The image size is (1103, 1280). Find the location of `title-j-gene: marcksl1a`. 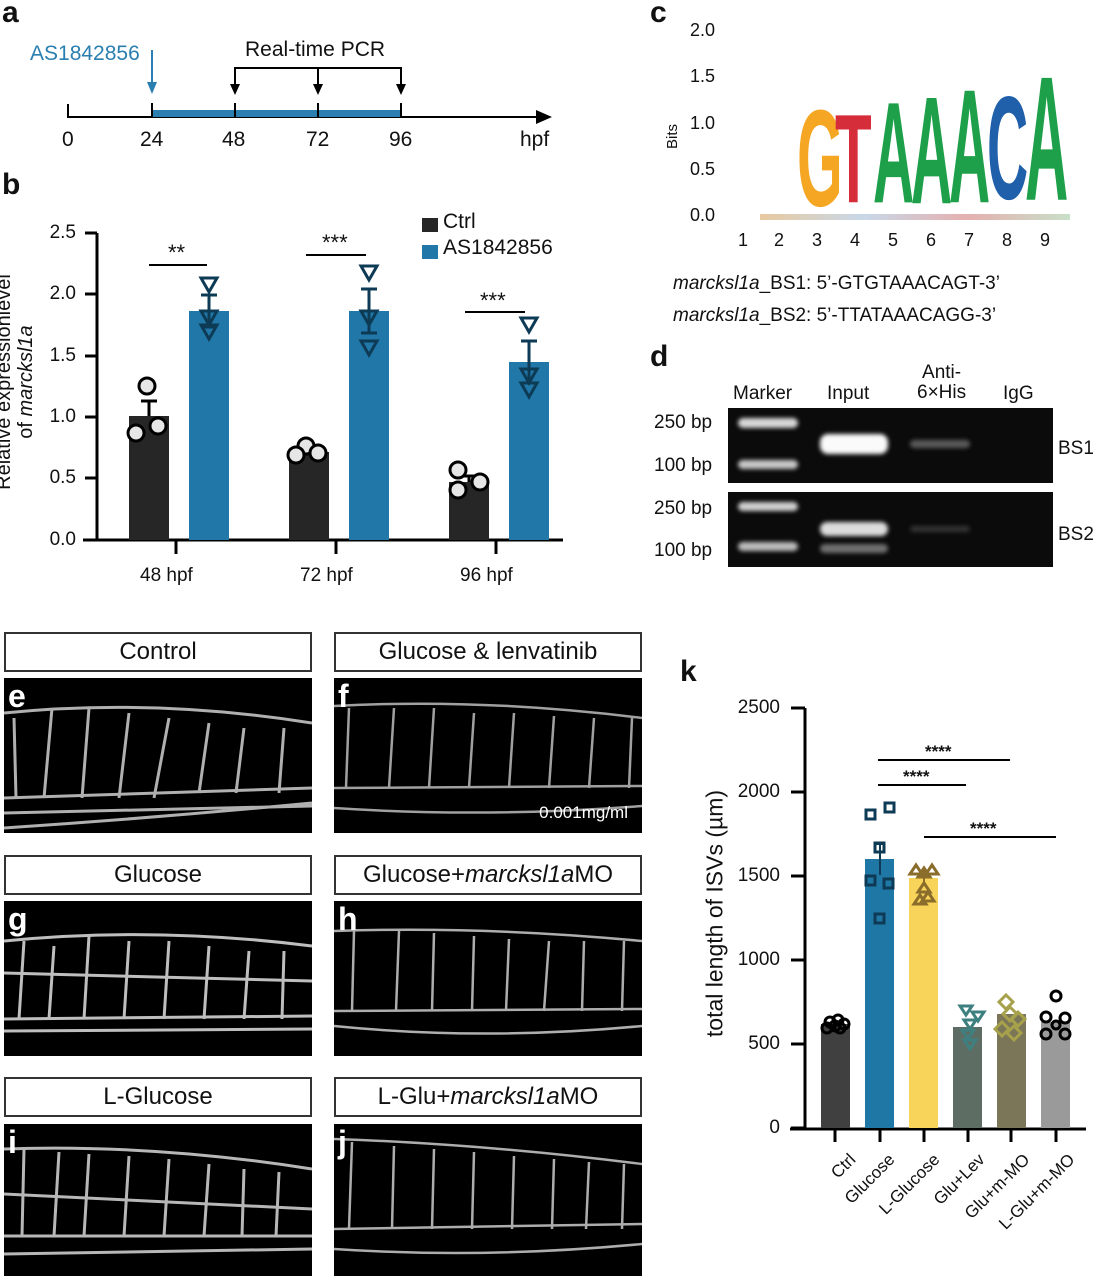

title-j-gene: marcksl1a is located at coordinates (505, 1096).